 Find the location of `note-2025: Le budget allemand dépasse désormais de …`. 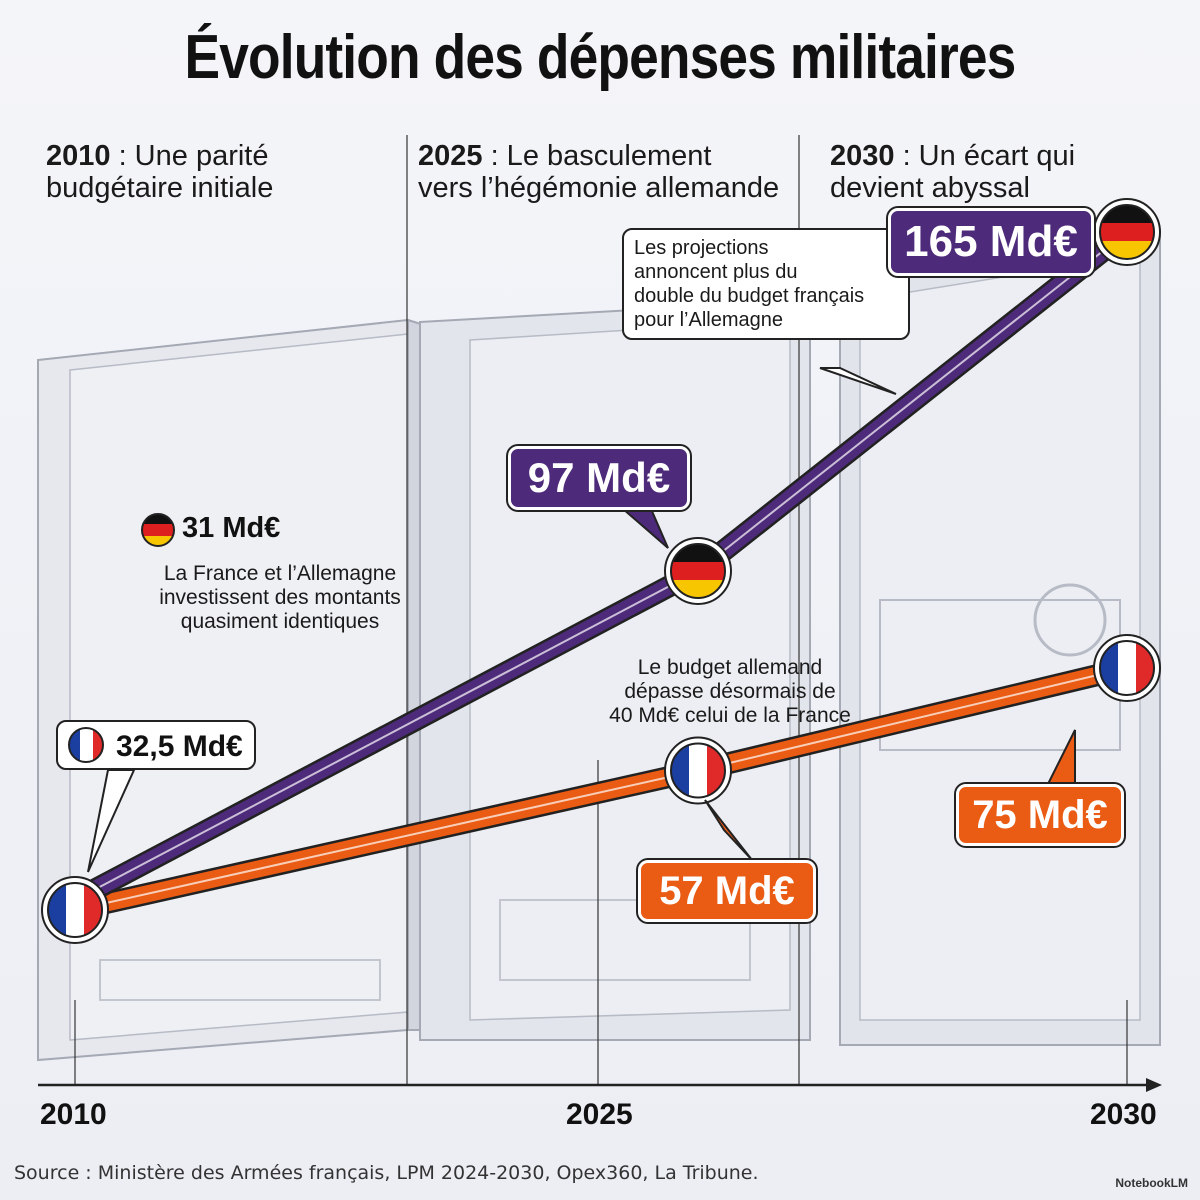

note-2025: Le budget allemand dépasse désormais de … is located at coordinates (730, 692).